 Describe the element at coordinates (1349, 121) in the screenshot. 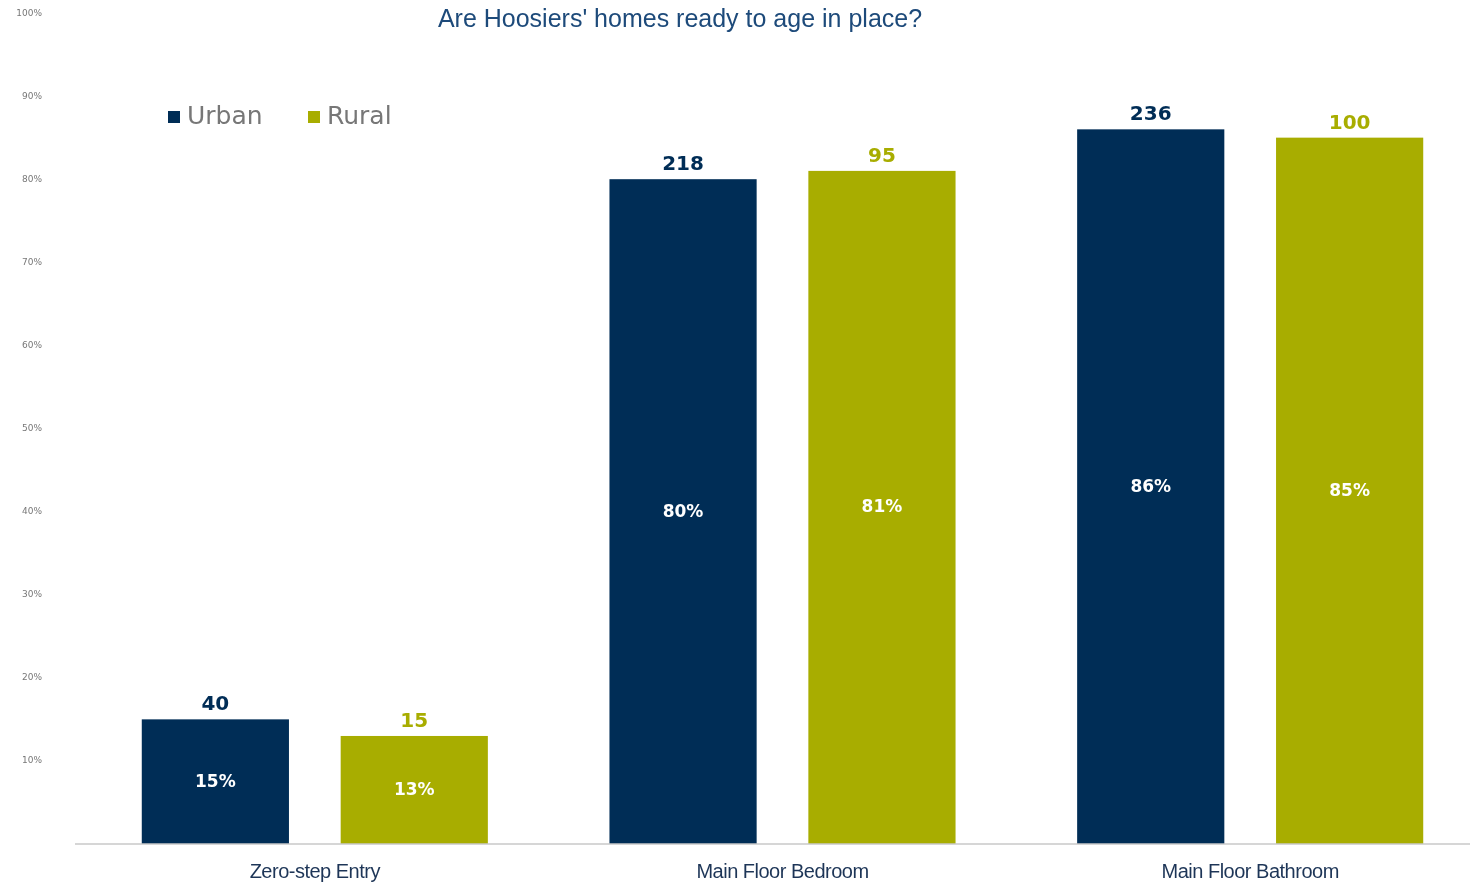

I see `annotation: 100` at that location.